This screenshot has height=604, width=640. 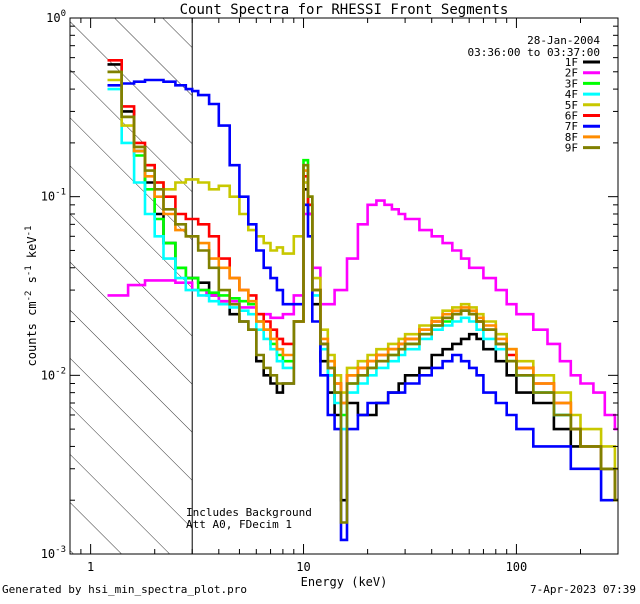 What do you see at coordinates (571, 83) in the screenshot?
I see `legend-label-3F: 3F` at bounding box center [571, 83].